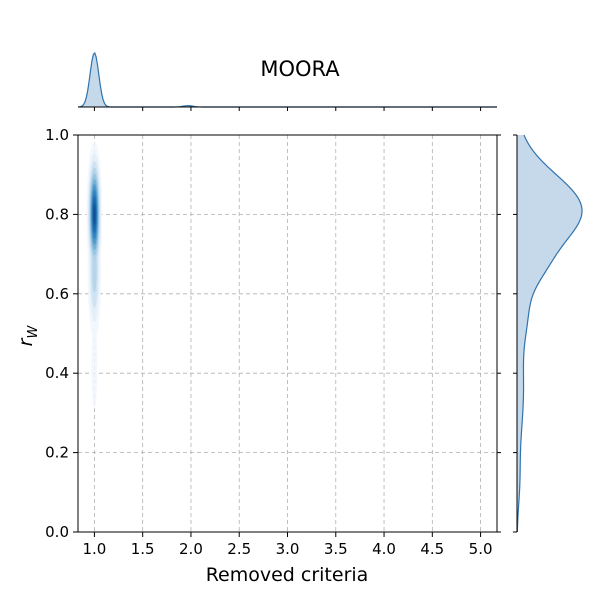  I want to click on x-axis-ticks: 1.0 1.5 2.0 2.5 3.0 3.5 4.0 4.5 5.0, so click(287, 545).